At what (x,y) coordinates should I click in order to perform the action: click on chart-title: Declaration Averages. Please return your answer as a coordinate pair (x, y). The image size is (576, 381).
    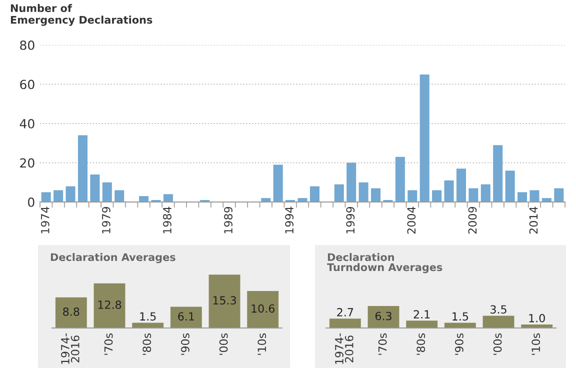
    Looking at the image, I should click on (113, 258).